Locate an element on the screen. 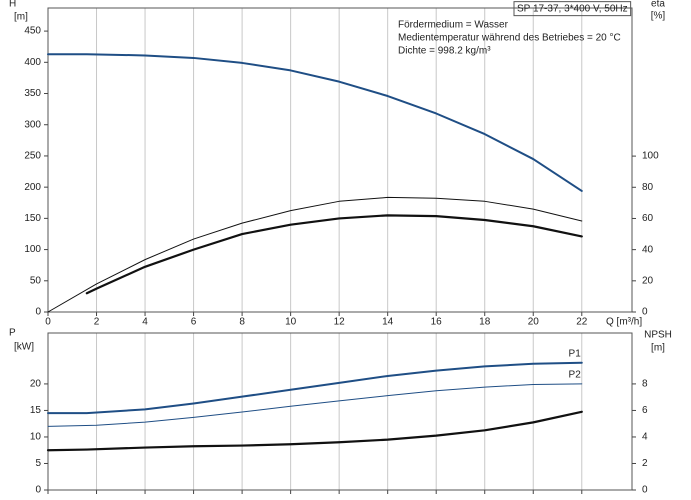 This screenshot has height=500, width=691. y-tick-label: 15 is located at coordinates (36, 410).